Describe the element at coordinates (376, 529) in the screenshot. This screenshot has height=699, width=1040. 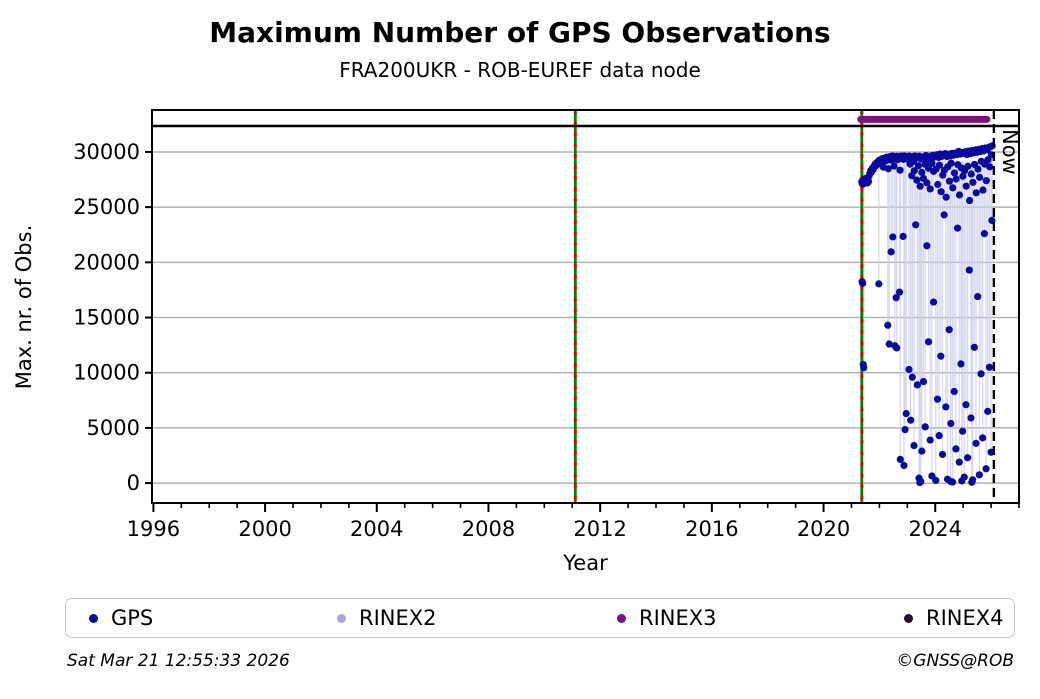
I see `x-tick-label: 2004` at that location.